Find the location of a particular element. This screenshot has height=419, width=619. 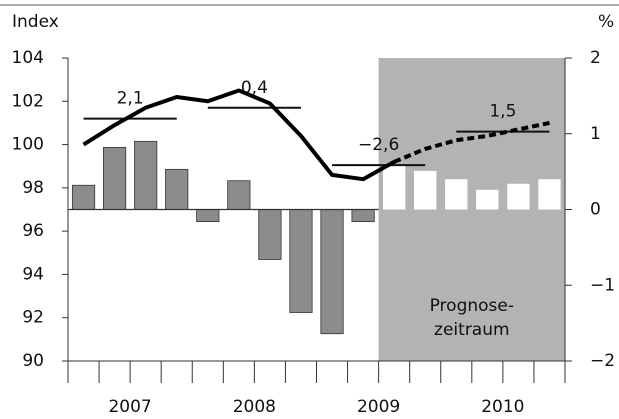

annual-label: −2,6 is located at coordinates (378, 145).